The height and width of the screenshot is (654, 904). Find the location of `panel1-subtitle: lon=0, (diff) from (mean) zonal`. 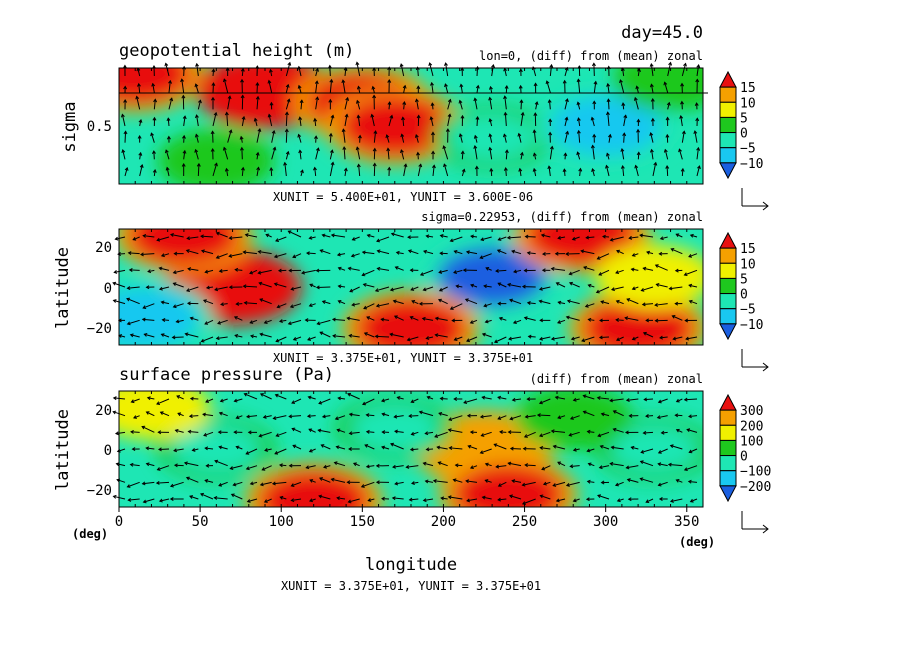

panel1-subtitle: lon=0, (diff) from (mean) zonal is located at coordinates (591, 56).